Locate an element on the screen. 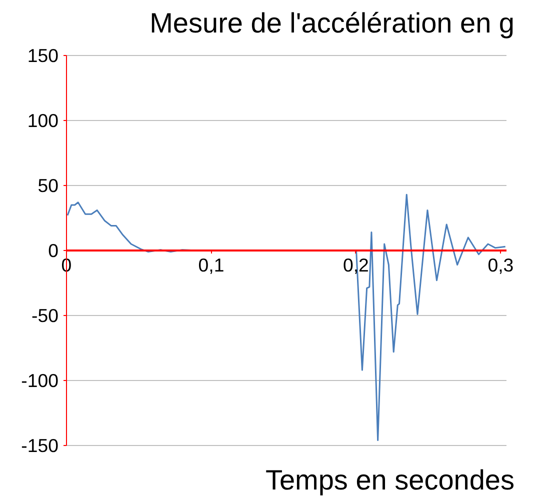 The width and height of the screenshot is (549, 504). y-tick-label: 100 is located at coordinates (43, 120).